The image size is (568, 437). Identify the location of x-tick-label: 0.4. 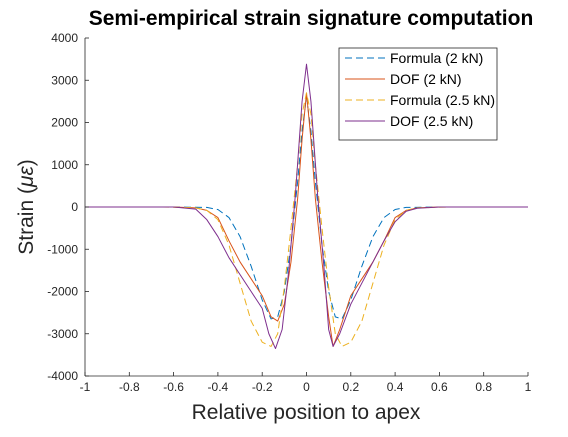
(395, 387).